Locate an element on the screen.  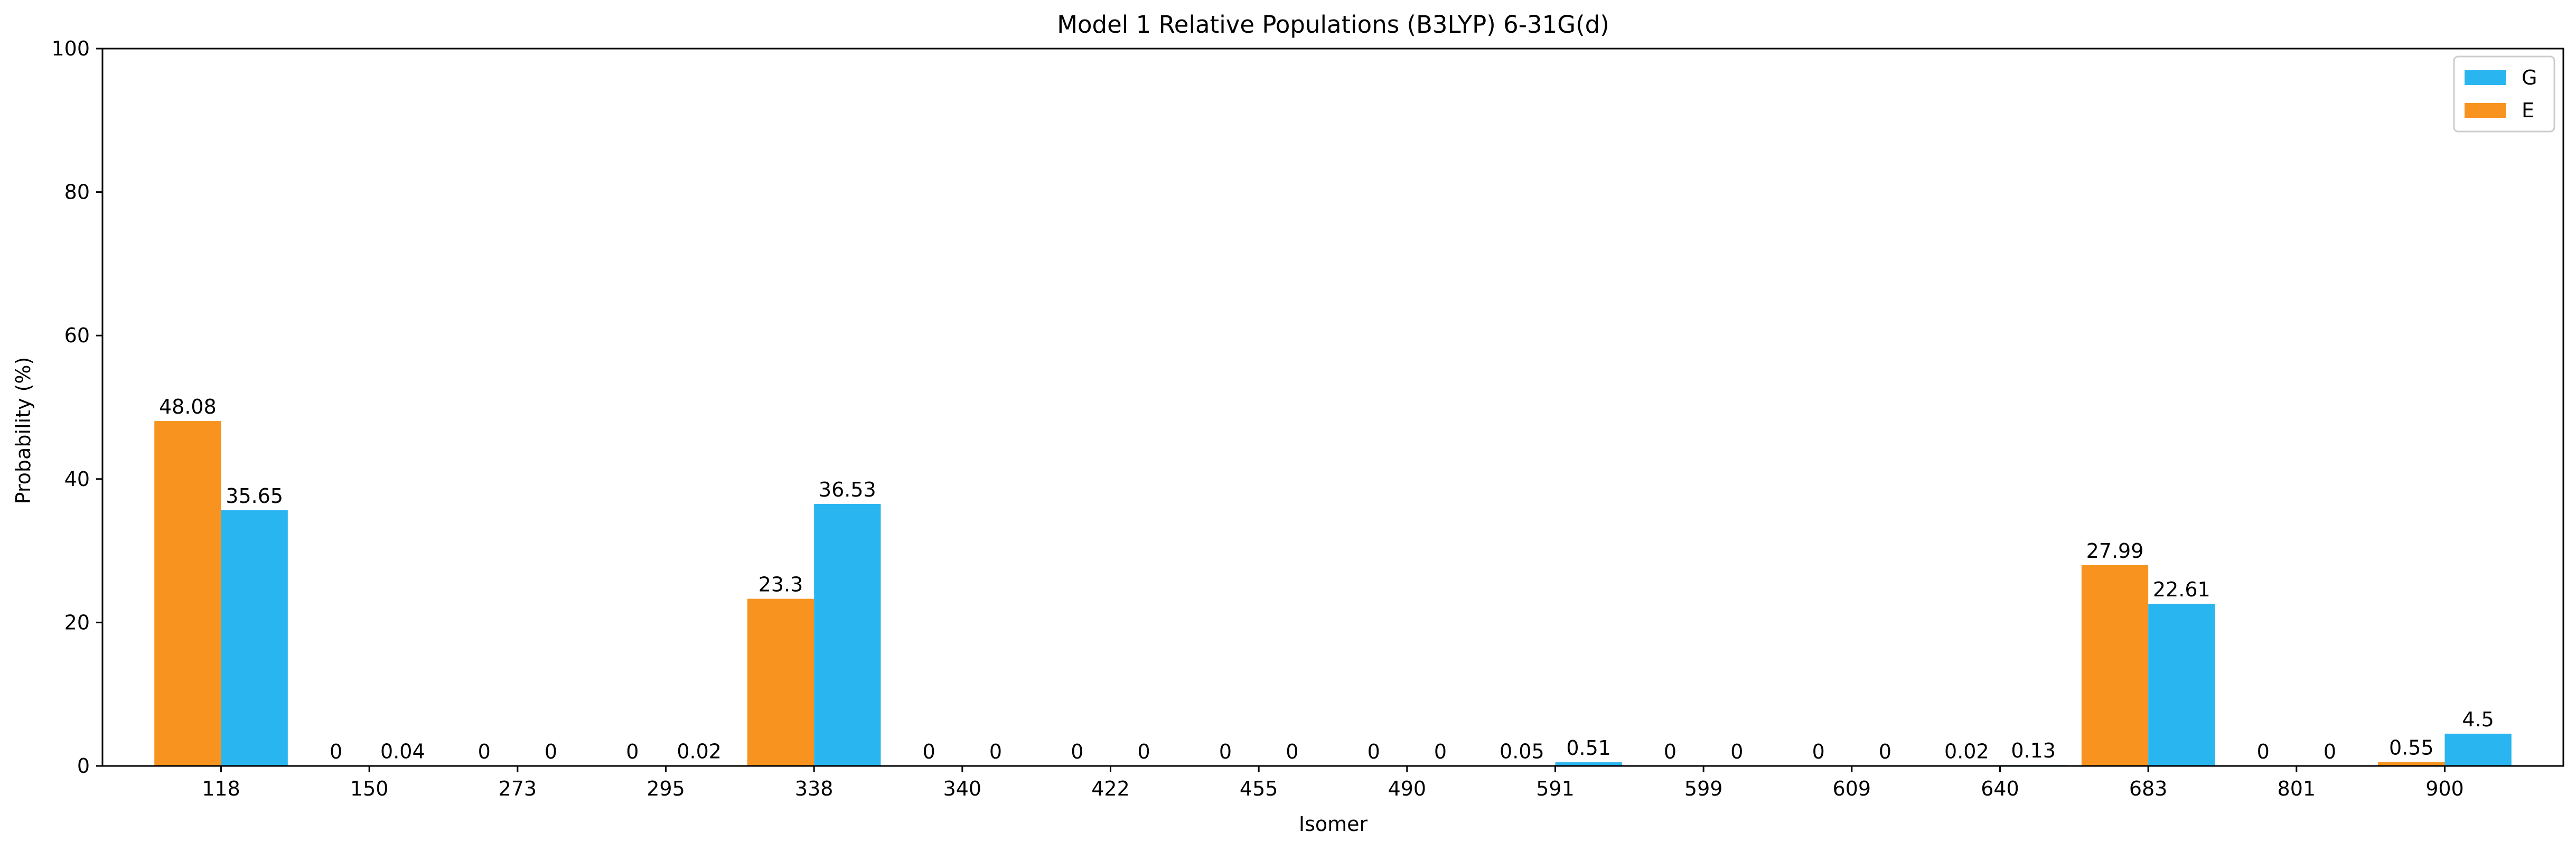
data-label-G-150: 0.04 is located at coordinates (402, 752).